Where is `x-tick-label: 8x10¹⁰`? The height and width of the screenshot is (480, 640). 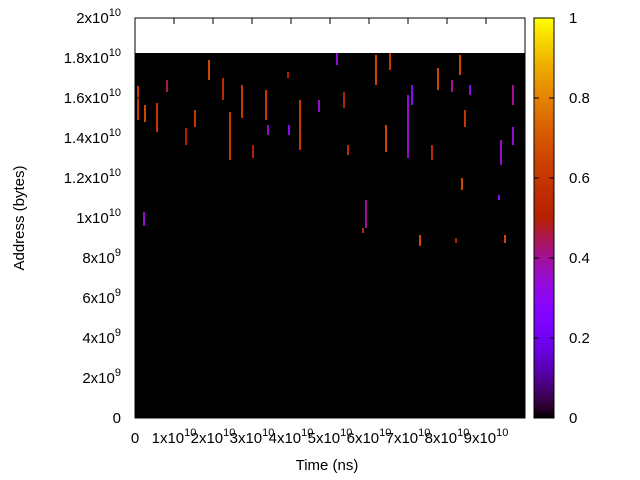 x-tick-label: 8x10¹⁰ is located at coordinates (447, 437).